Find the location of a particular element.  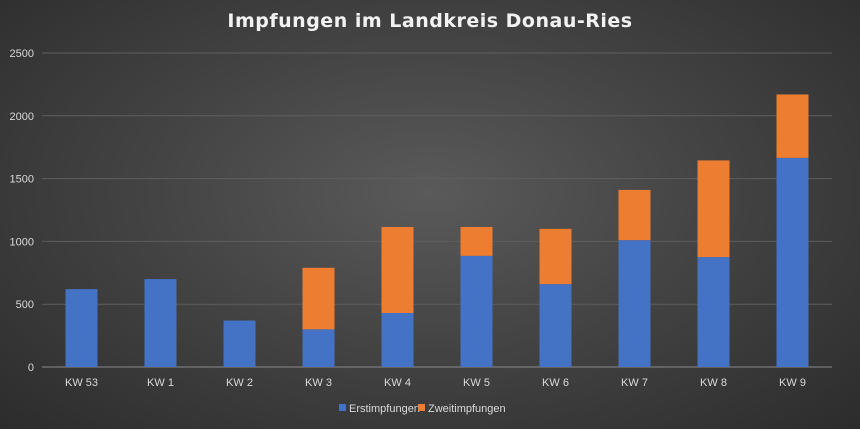

y-tick-label: 500 is located at coordinates (25, 305).